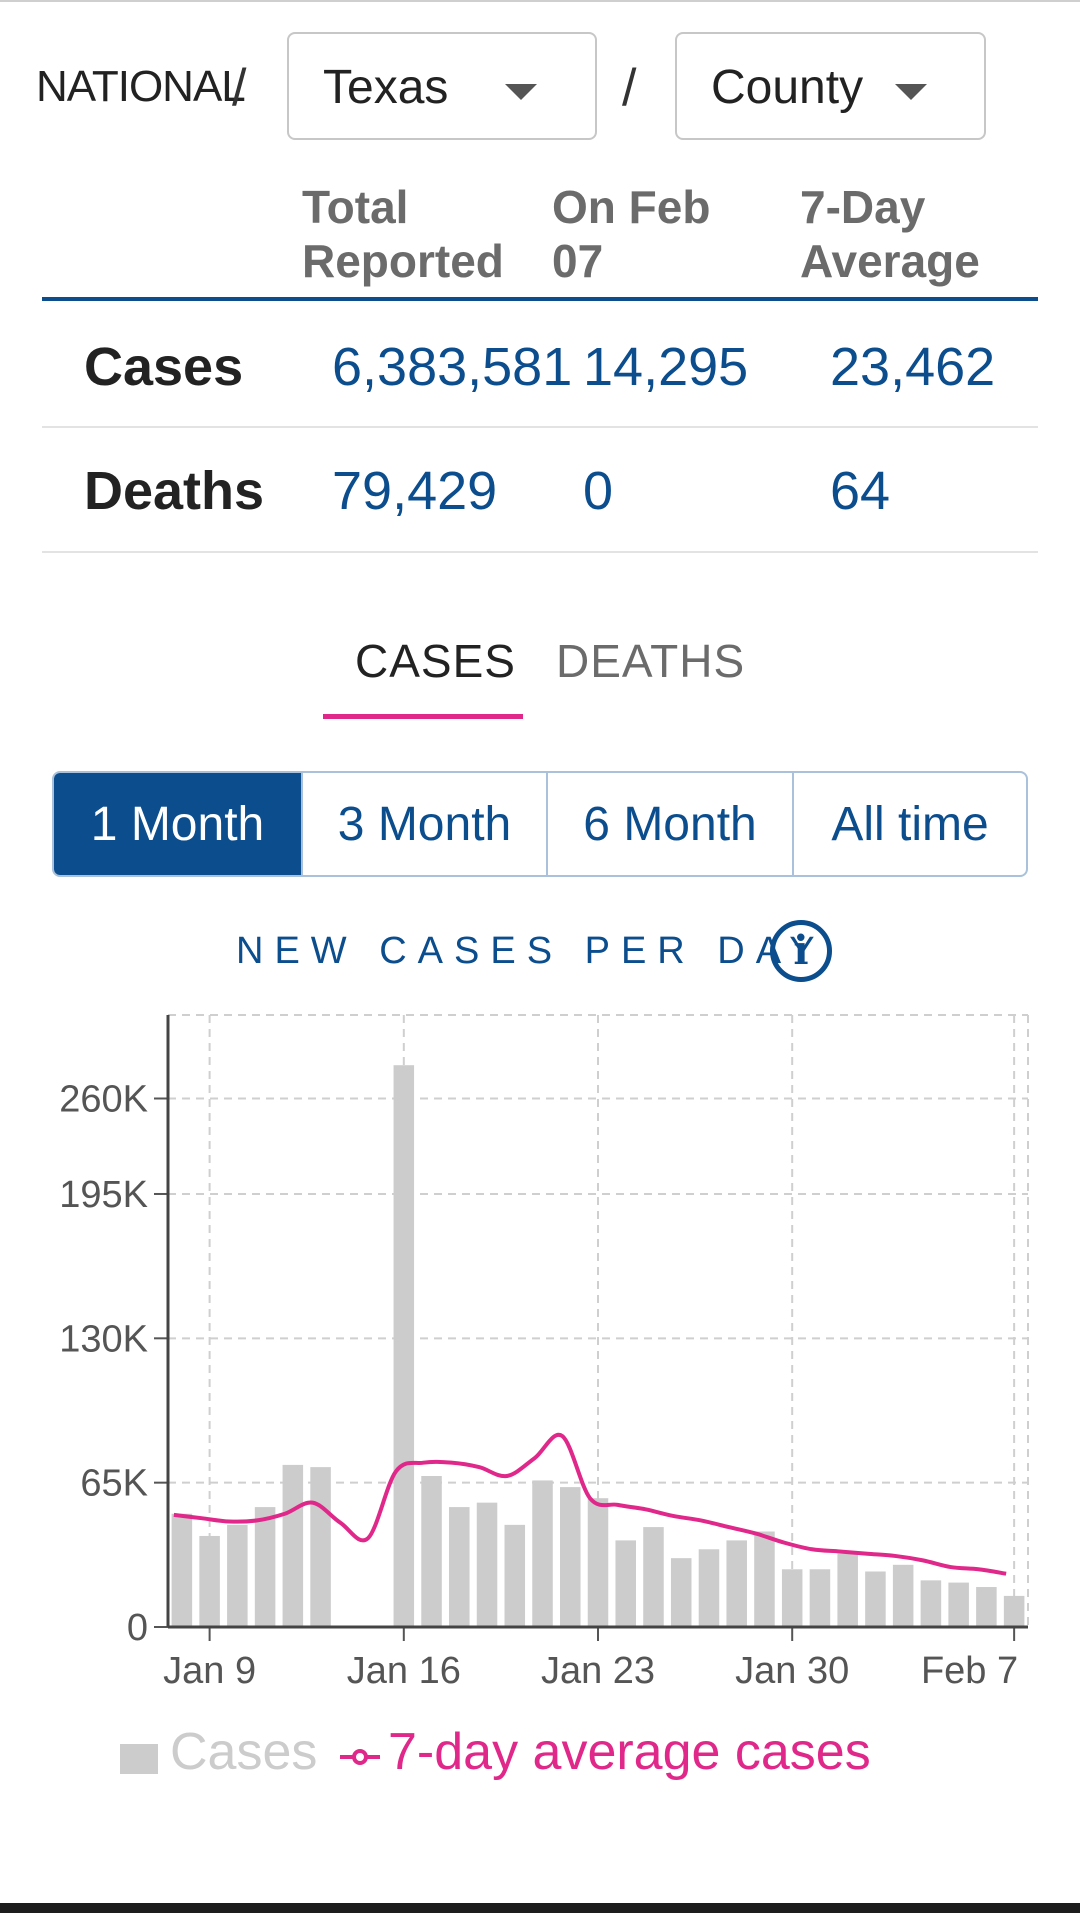 The width and height of the screenshot is (1080, 1913). What do you see at coordinates (801, 951) in the screenshot?
I see `info-icon: i` at bounding box center [801, 951].